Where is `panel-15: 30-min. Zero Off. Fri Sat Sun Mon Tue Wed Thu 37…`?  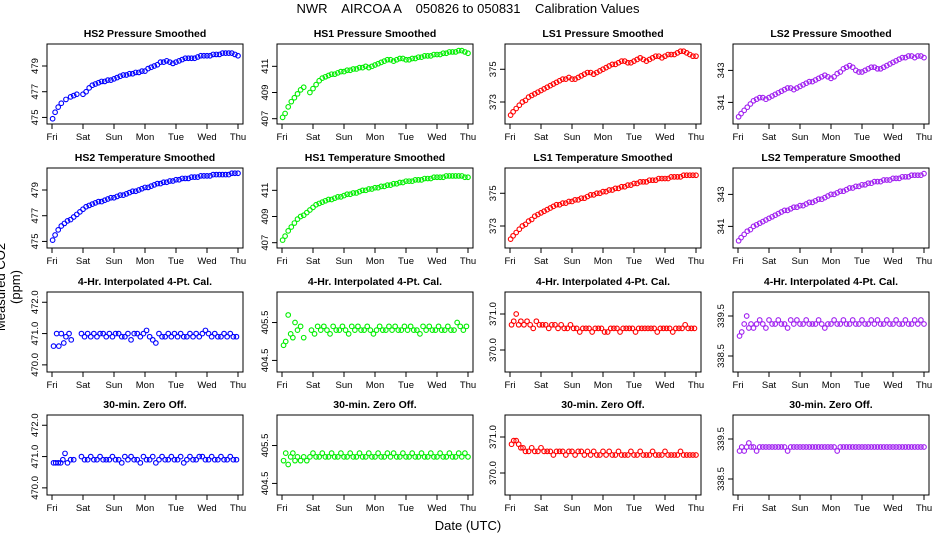
panel-15: 30-min. Zero Off. Fri Sat Sun Mon Tue Wed Thu 37… is located at coordinates (596, 456).